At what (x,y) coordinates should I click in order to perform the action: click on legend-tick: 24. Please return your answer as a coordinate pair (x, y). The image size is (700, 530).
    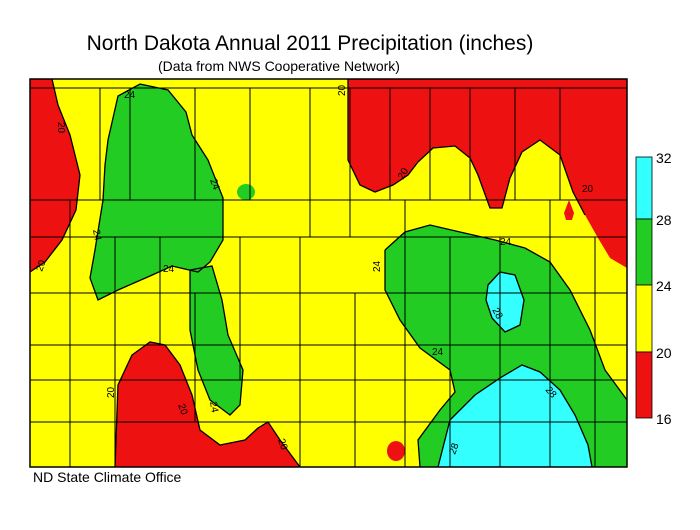
    Looking at the image, I should click on (664, 286).